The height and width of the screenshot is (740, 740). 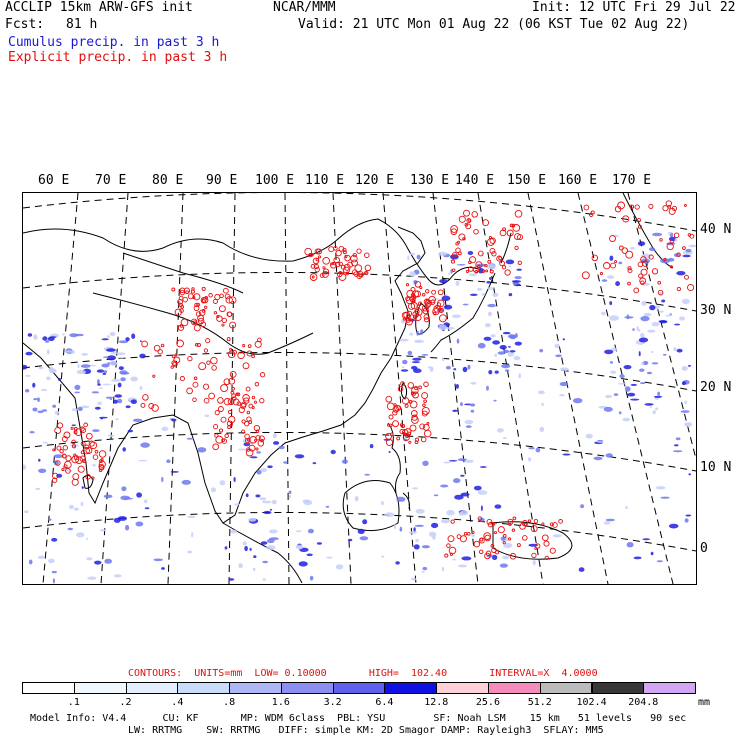 What do you see at coordinates (332, 702) in the screenshot?
I see `color-bar-tick-label: 3.2` at bounding box center [332, 702].